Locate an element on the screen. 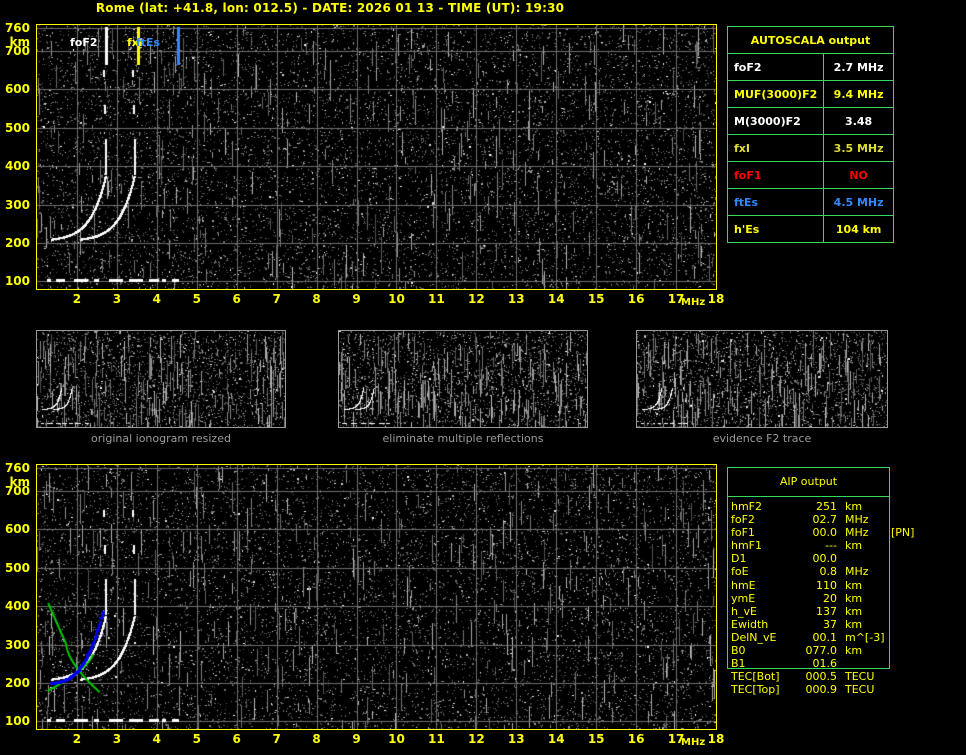 The image size is (966, 755). thumbnail-original-ionogram is located at coordinates (161, 379).